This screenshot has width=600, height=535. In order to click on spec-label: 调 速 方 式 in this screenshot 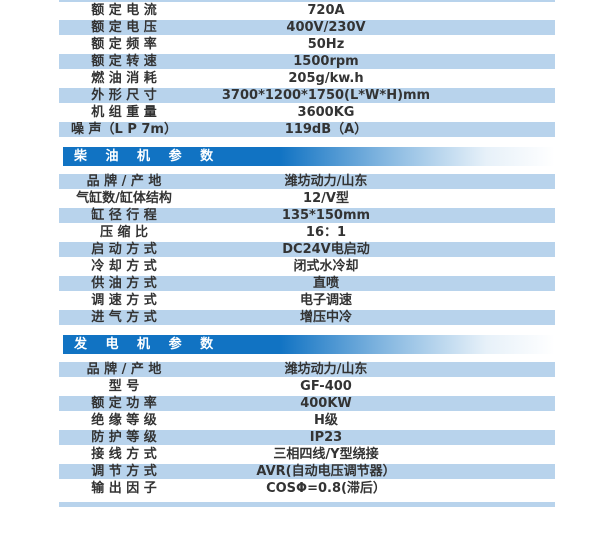, I will do `click(124, 300)`.